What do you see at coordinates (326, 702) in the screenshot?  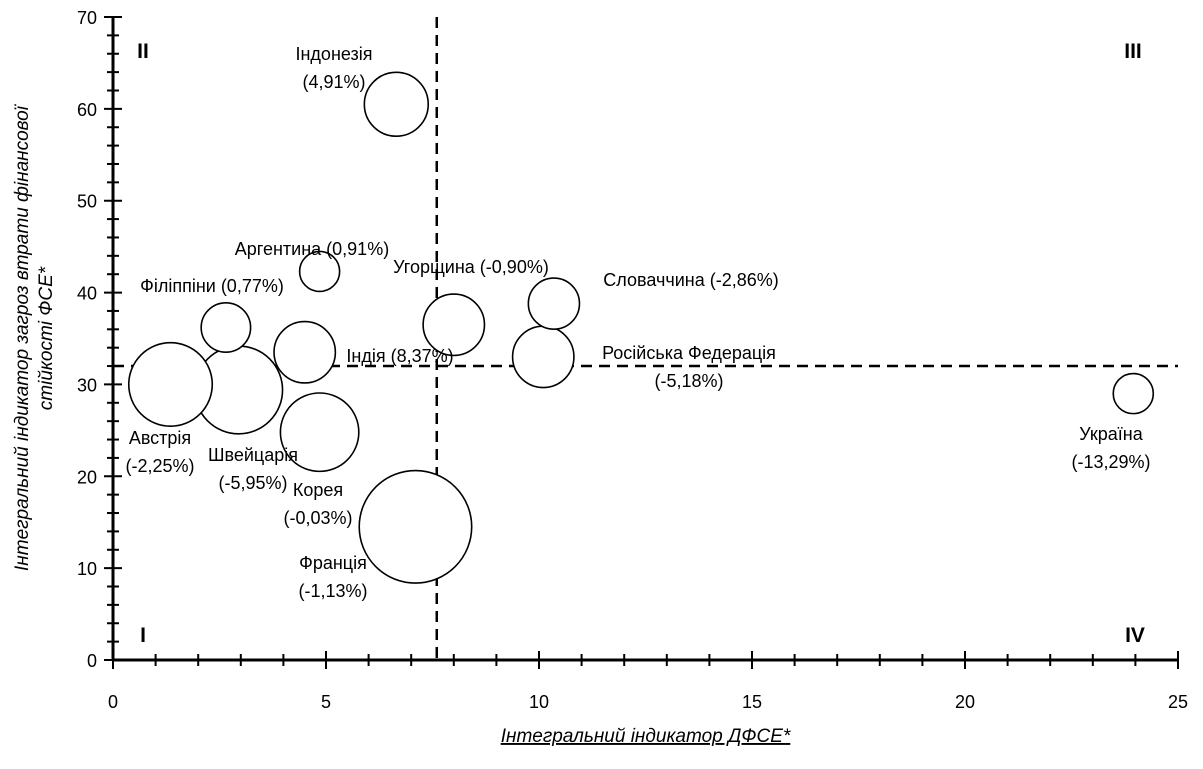 I see `x-tick-label: 5` at bounding box center [326, 702].